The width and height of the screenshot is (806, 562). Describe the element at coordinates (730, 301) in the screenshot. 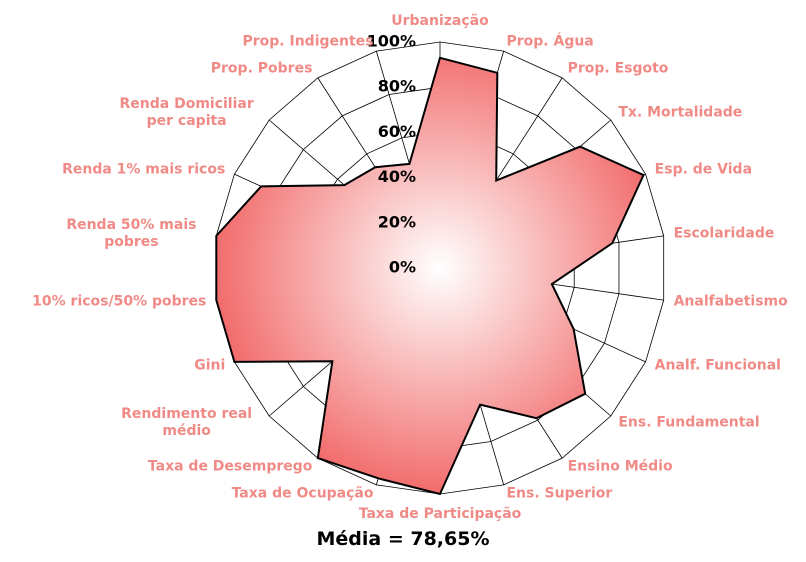

I see `category-label: Analfabetismo` at that location.